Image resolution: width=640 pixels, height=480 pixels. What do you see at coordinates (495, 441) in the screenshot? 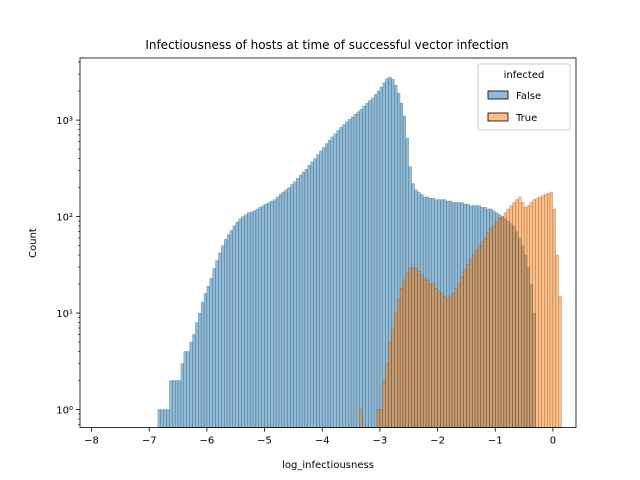
I see `x-tick-label: −1` at bounding box center [495, 441].